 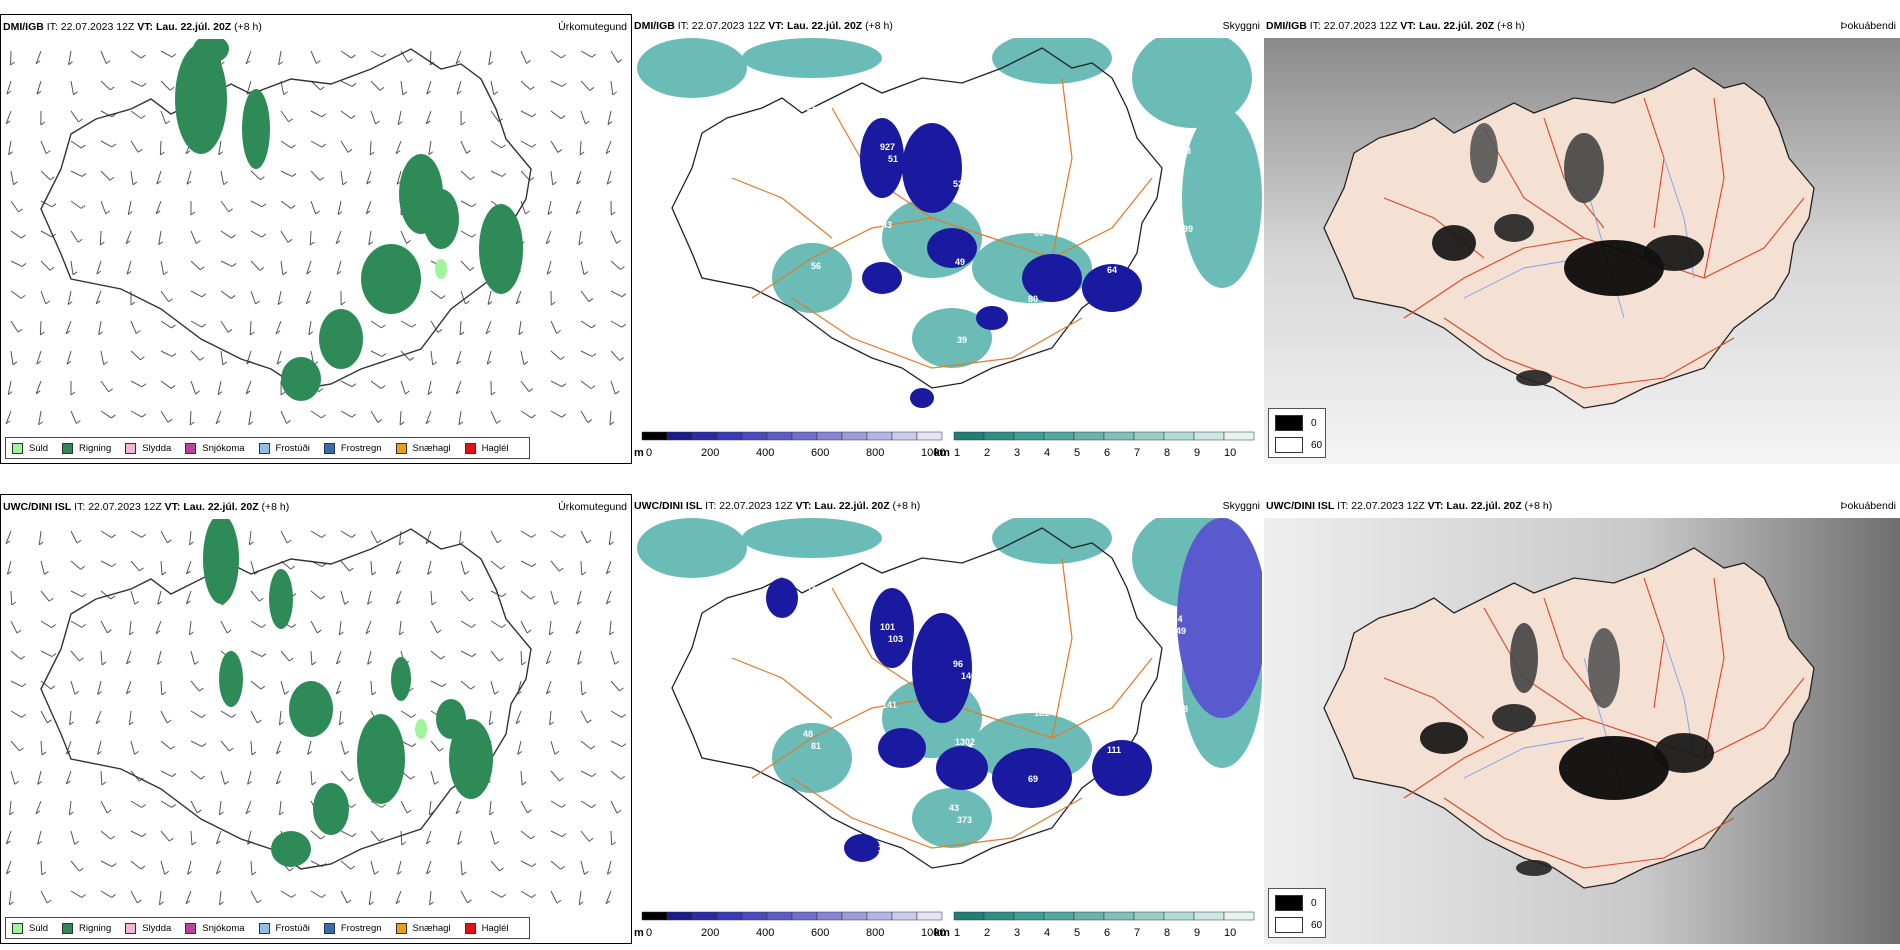 What do you see at coordinates (1114, 750) in the screenshot?
I see `cloud-base-label: 111` at bounding box center [1114, 750].